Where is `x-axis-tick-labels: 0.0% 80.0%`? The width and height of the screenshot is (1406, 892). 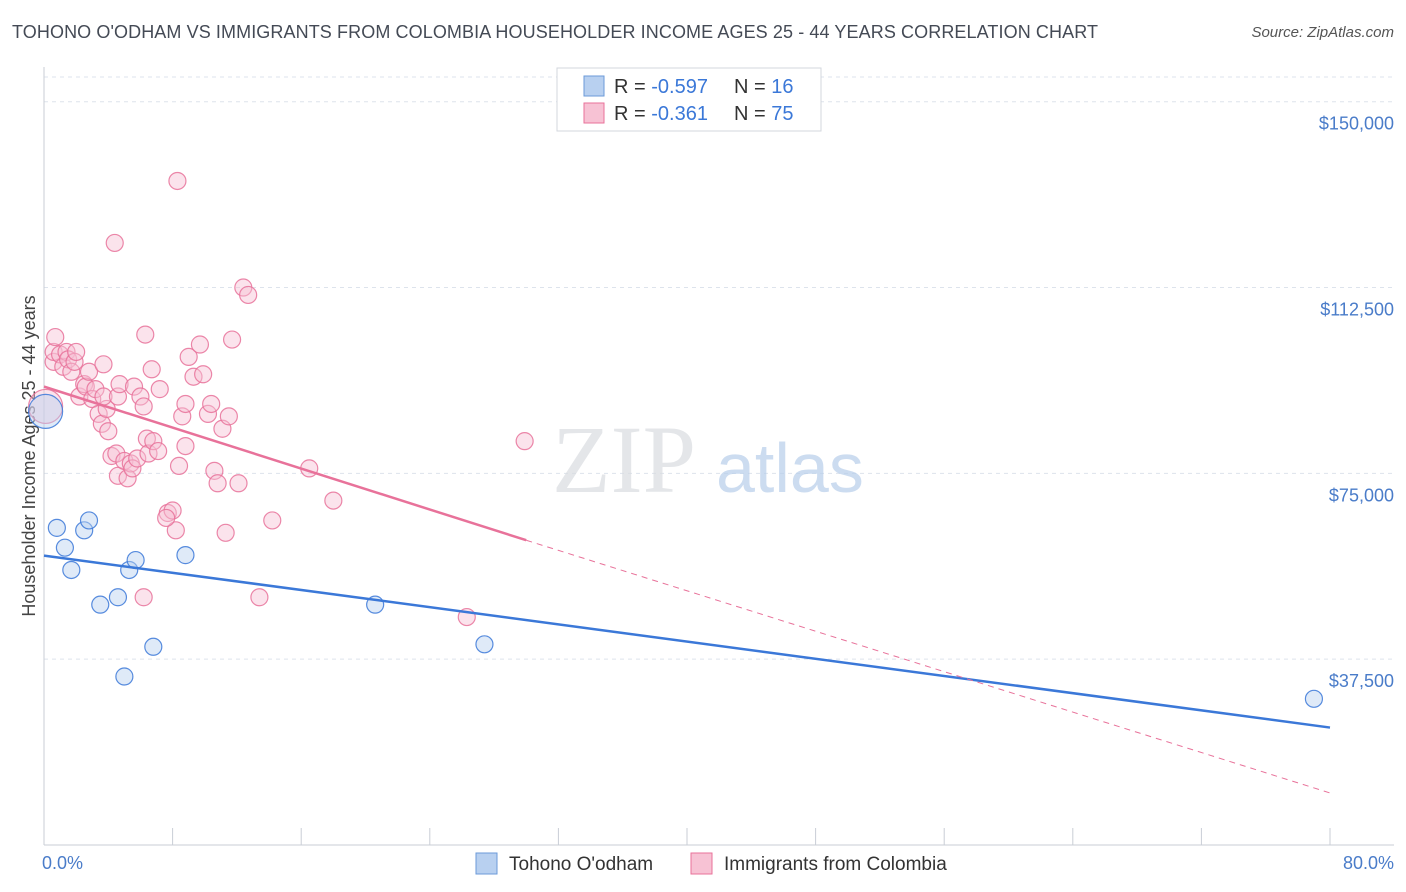 x-axis-tick-labels: 0.0% 80.0% is located at coordinates (718, 863).